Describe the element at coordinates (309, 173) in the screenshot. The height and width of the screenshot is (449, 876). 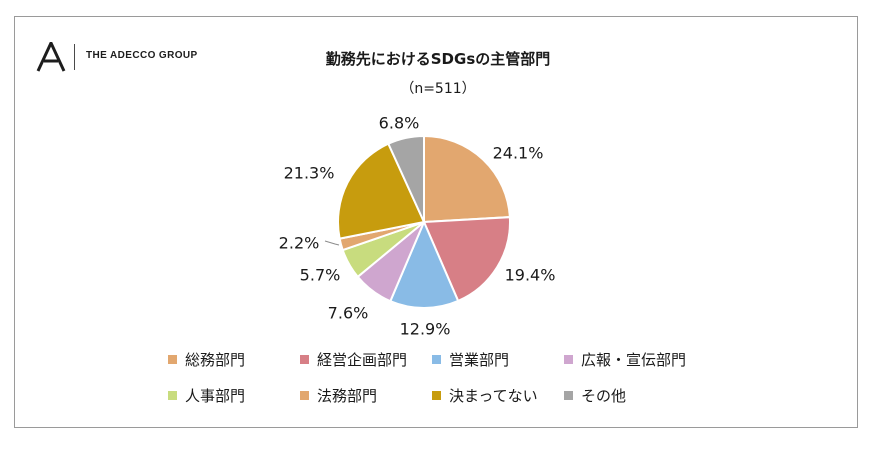
I see `data-label: 21.3%` at that location.